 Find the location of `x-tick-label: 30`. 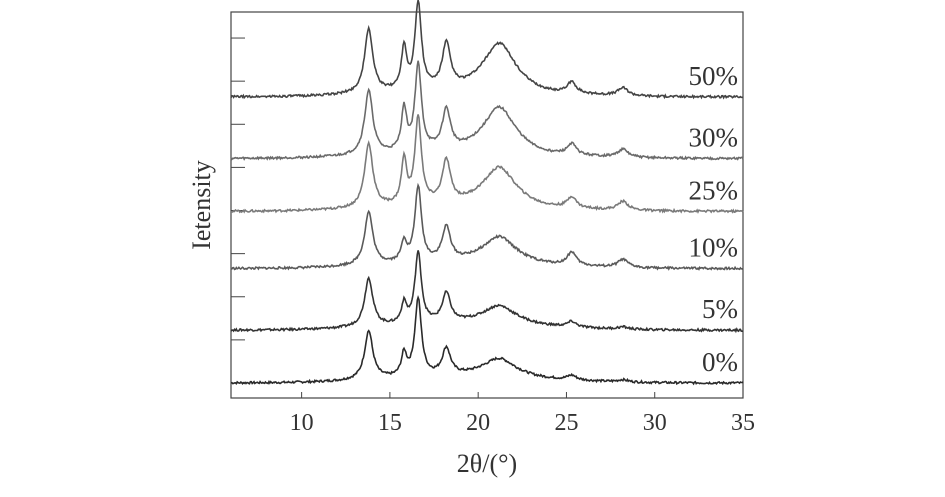

x-tick-label: 30 is located at coordinates (655, 423).